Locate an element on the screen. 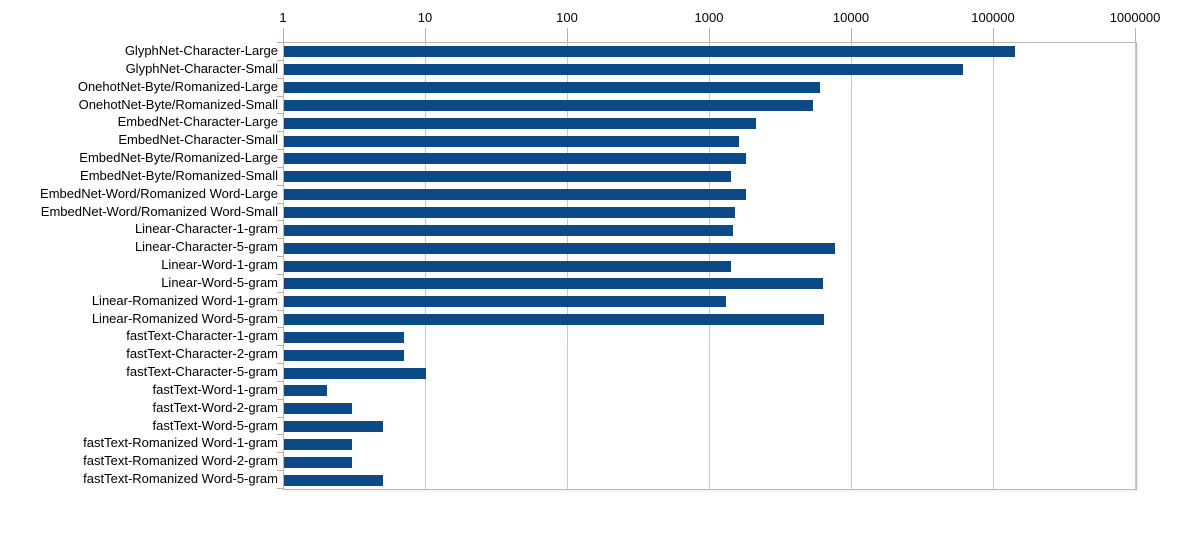 The image size is (1179, 537). x-axis-tick-label: 100 is located at coordinates (567, 17).